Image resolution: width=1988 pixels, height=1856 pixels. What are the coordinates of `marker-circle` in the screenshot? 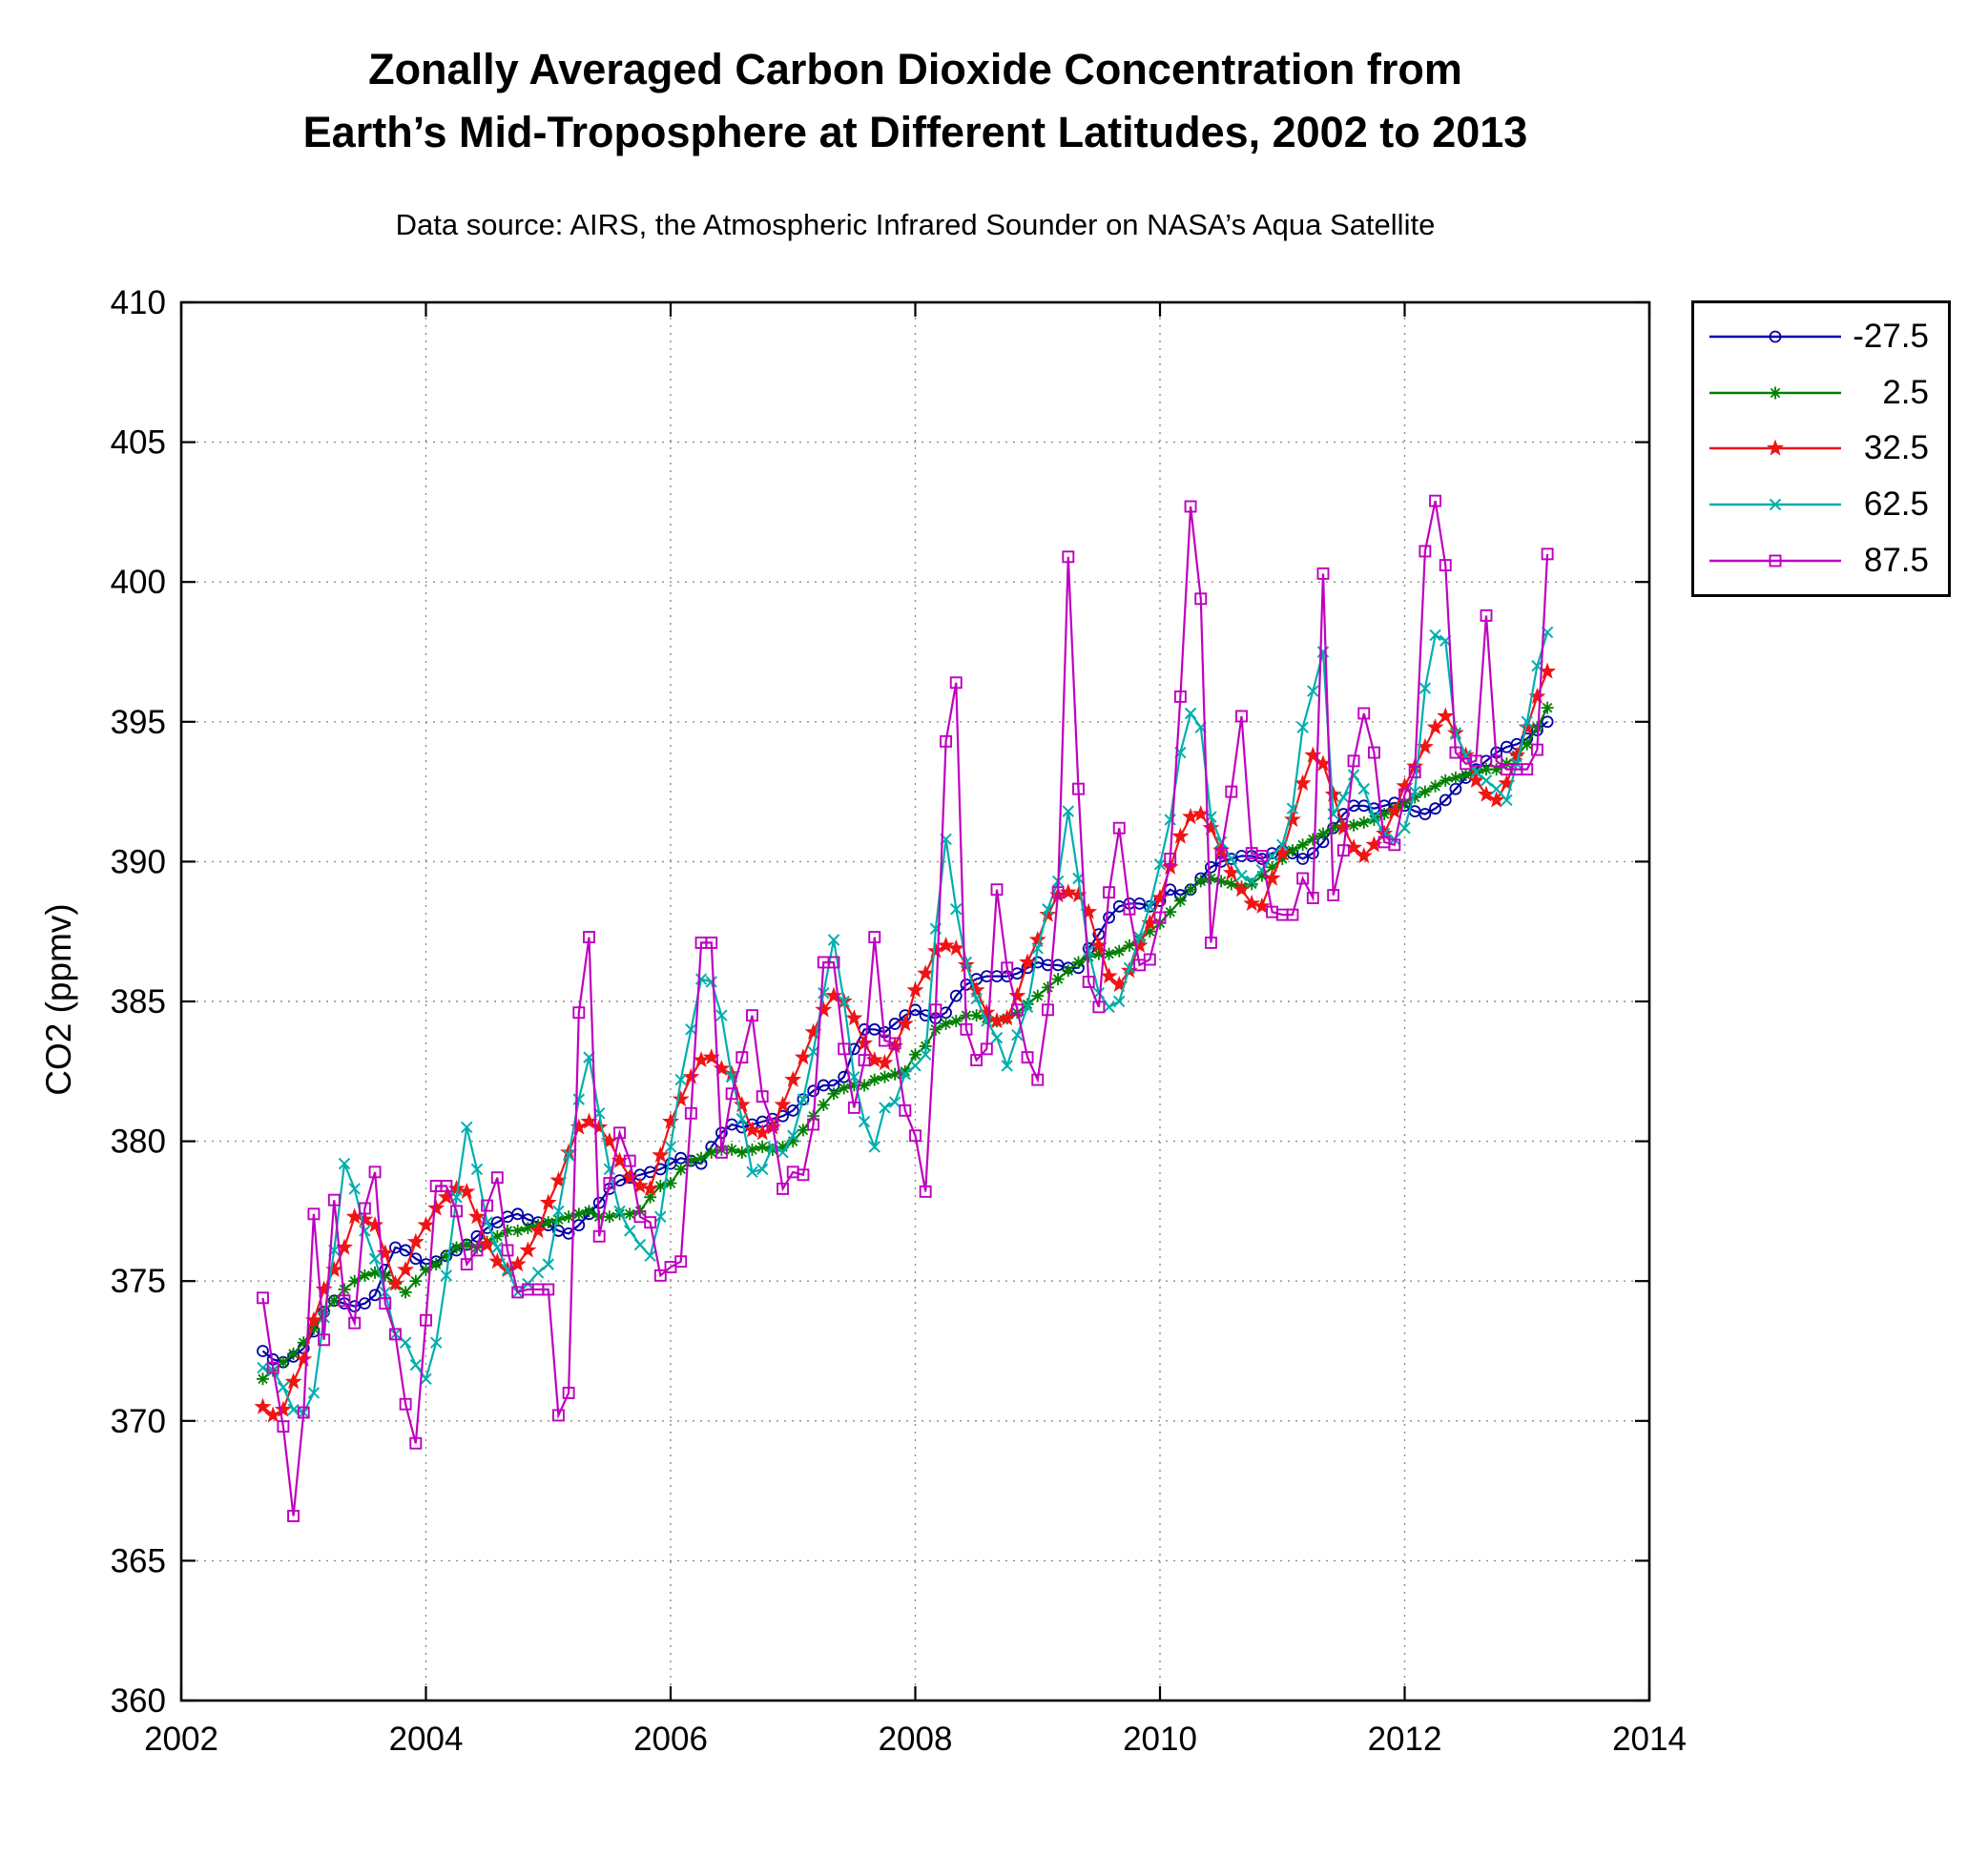 It's located at (1149, 906).